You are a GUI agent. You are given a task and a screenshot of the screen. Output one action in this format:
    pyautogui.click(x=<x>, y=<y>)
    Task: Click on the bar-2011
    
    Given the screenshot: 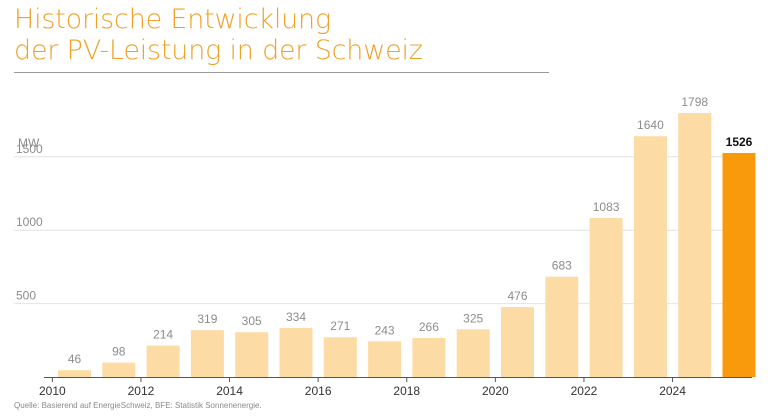 What is the action you would take?
    pyautogui.click(x=119, y=369)
    